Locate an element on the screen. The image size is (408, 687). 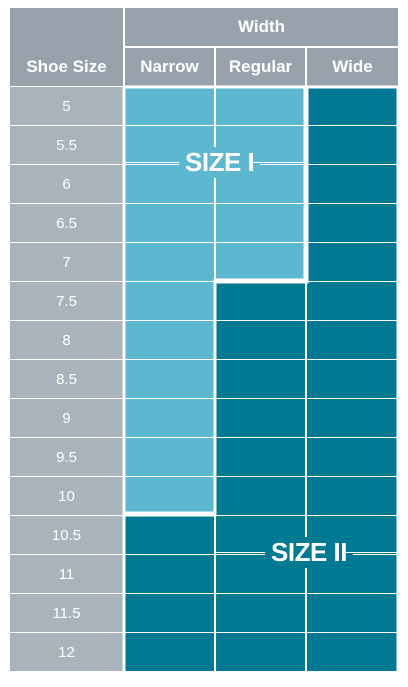
size2-rule-left is located at coordinates (241, 552).